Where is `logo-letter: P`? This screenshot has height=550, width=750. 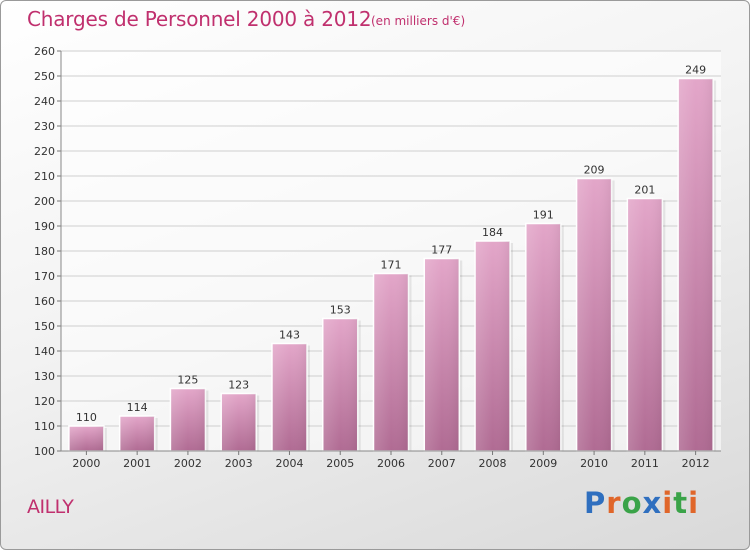
logo-letter: P is located at coordinates (595, 503).